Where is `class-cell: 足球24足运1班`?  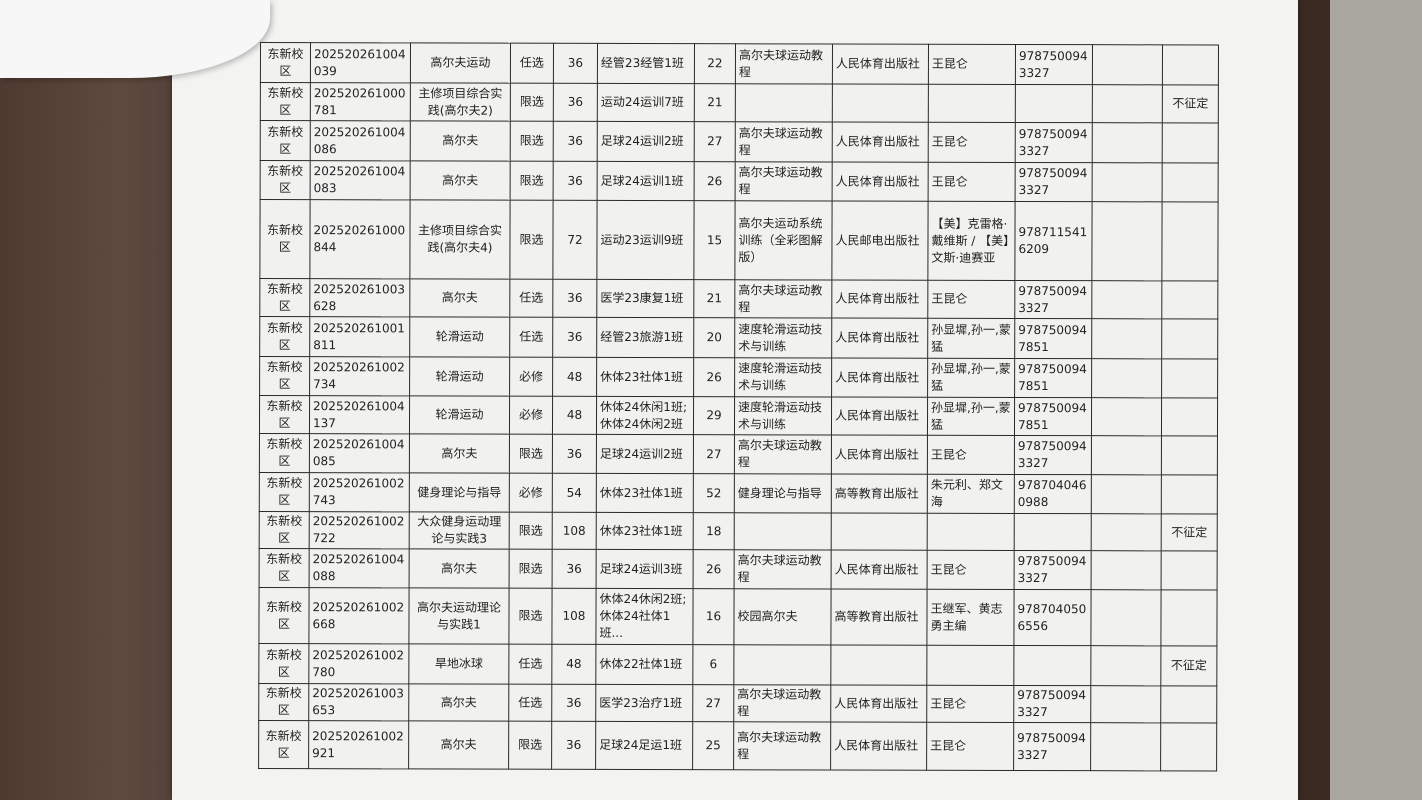
class-cell: 足球24足运1班 is located at coordinates (644, 745).